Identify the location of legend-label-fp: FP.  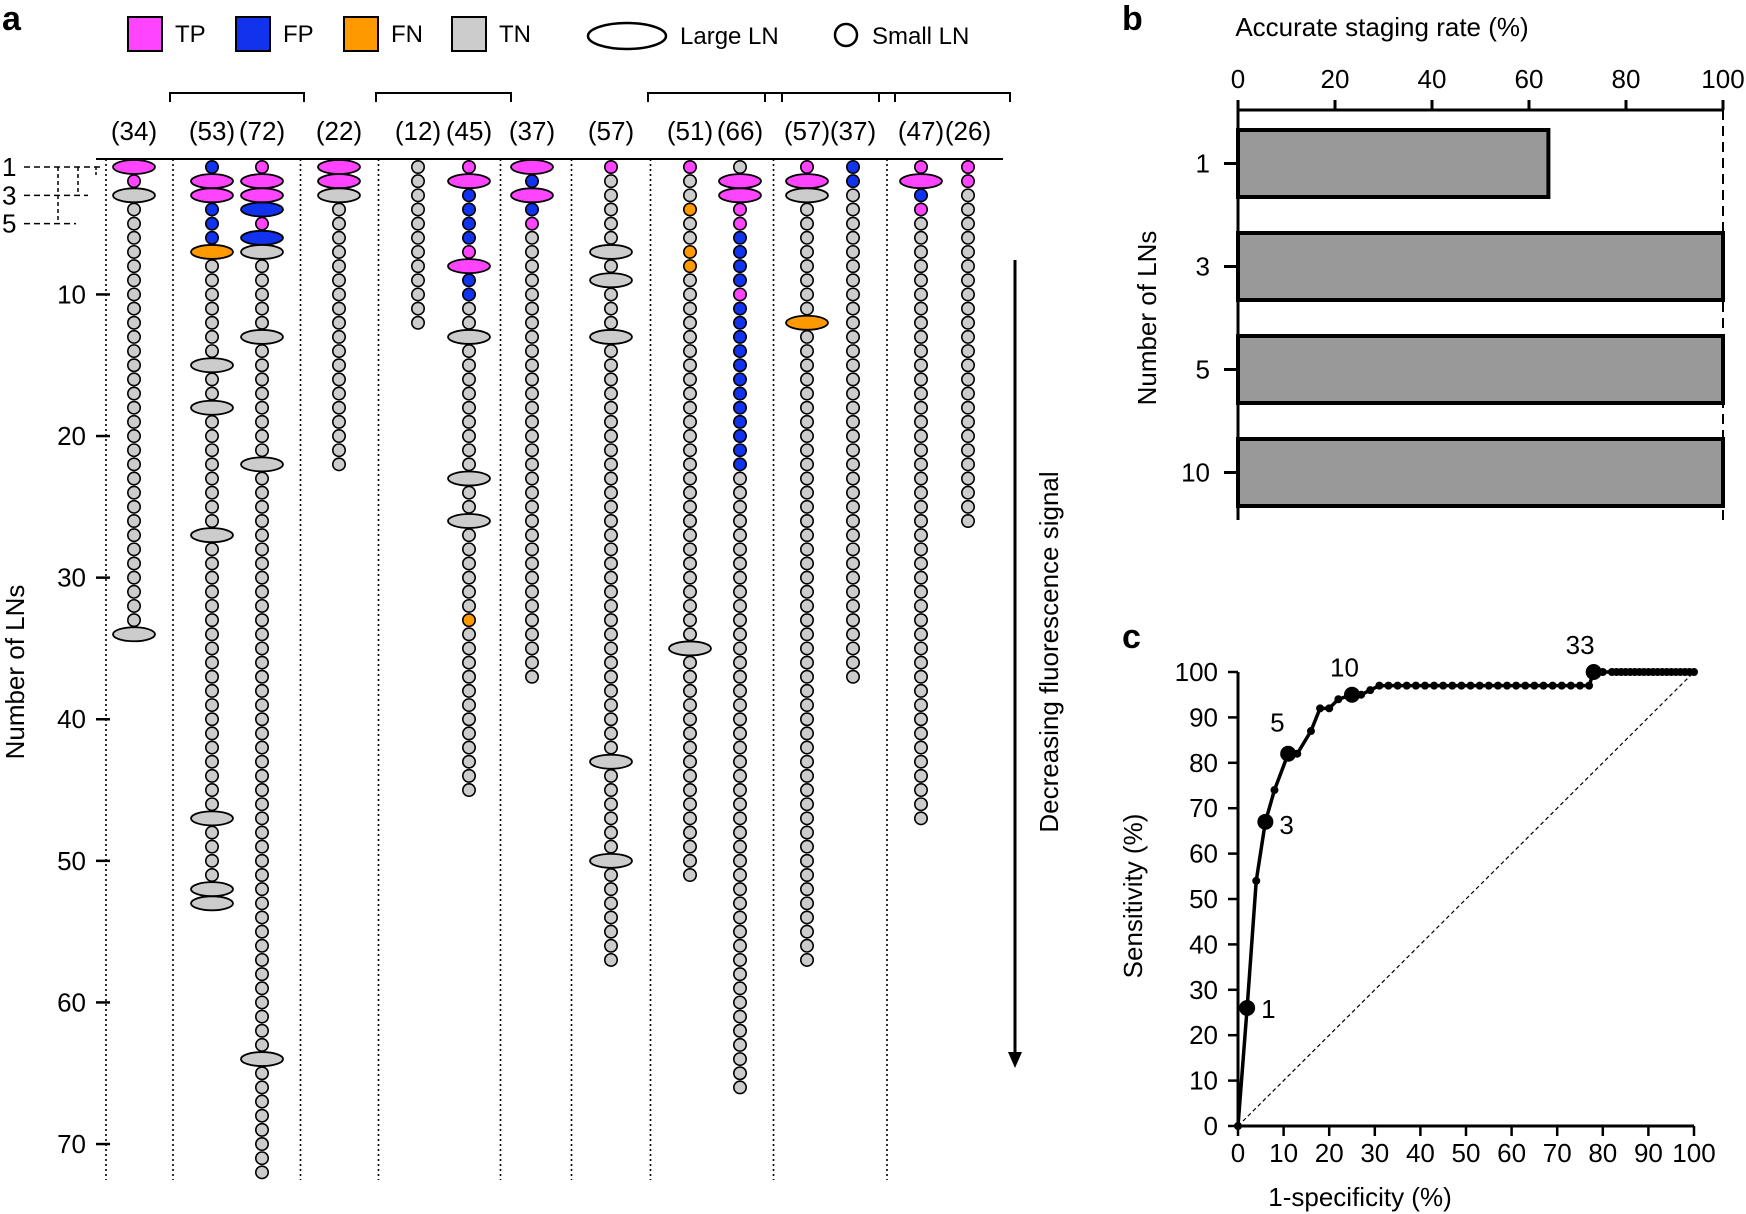
(298, 34).